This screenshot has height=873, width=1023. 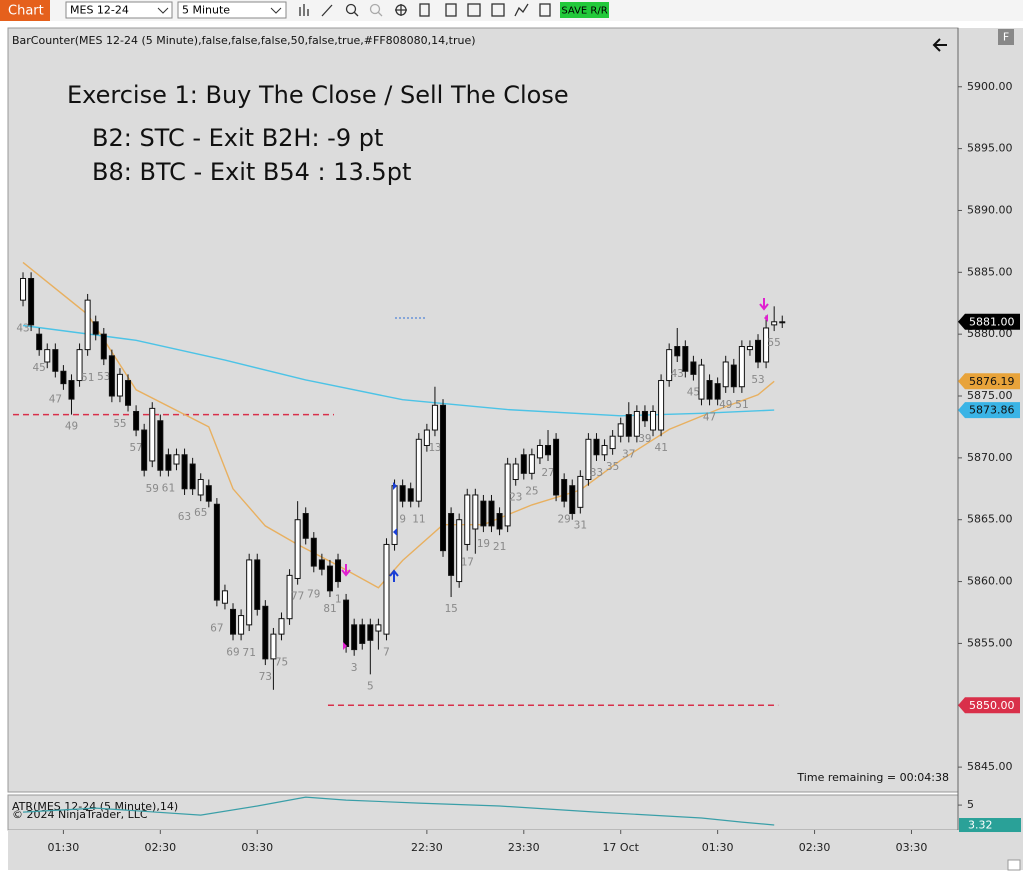 I want to click on y-tick-label: 5900.00, so click(x=990, y=86).